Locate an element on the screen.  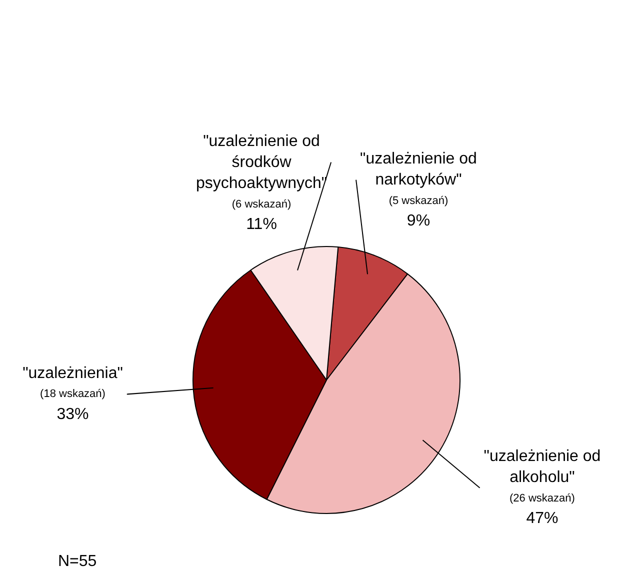
slice-label: "uzależnienia" is located at coordinates (72, 373).